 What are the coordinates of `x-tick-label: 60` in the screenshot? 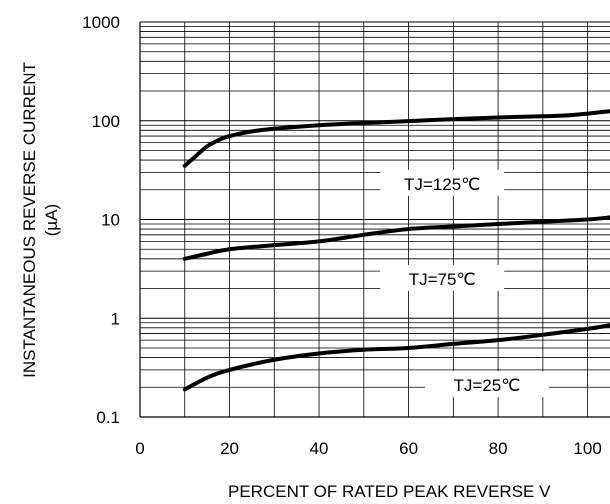 It's located at (408, 448).